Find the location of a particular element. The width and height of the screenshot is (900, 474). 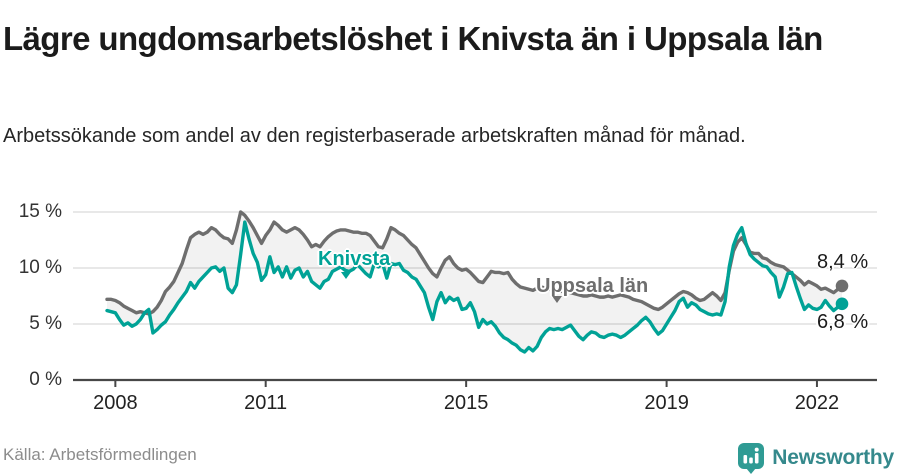

y-tick-label: 15 % is located at coordinates (40, 211).